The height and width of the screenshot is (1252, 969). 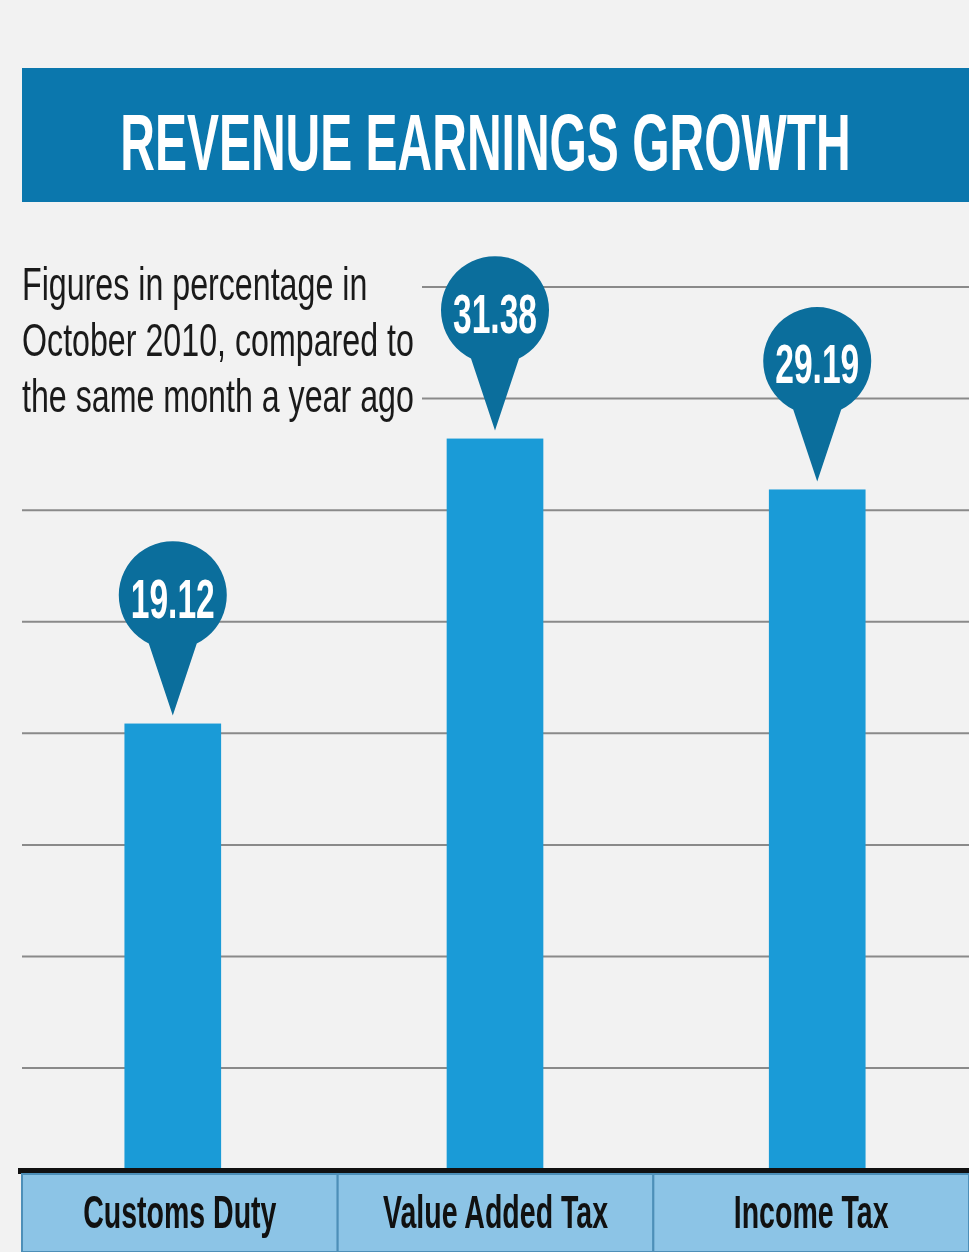 What do you see at coordinates (485, 142) in the screenshot?
I see `chart-title: REVENUE EARNINGS GROWTH` at bounding box center [485, 142].